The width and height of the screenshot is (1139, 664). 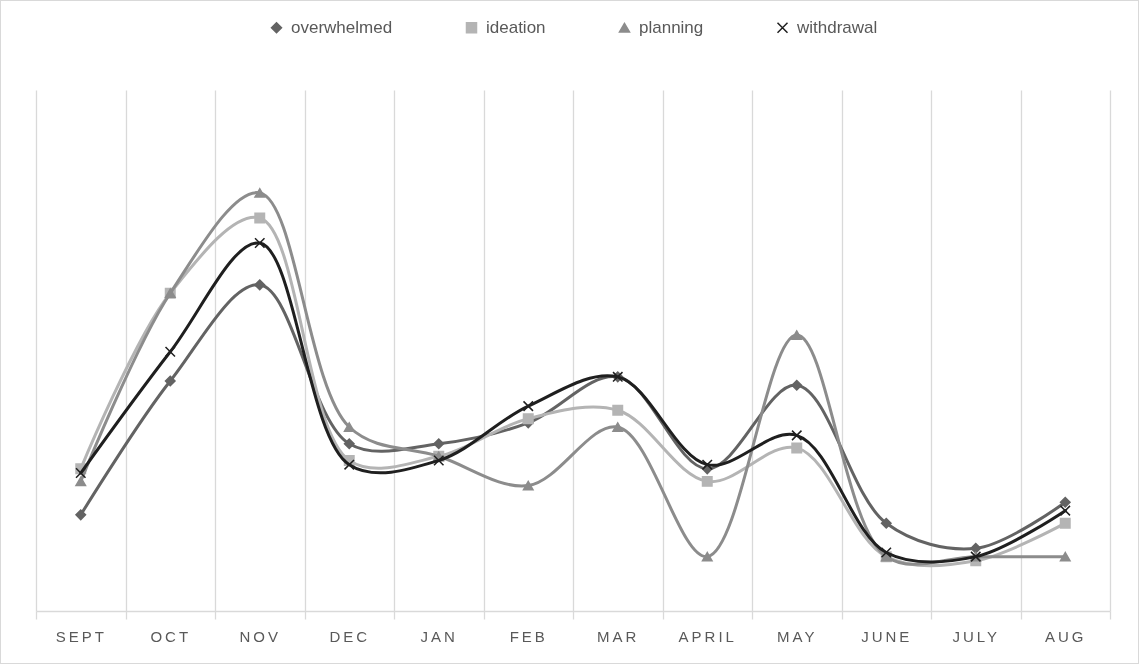 What do you see at coordinates (671, 27) in the screenshot?
I see `legend-label: planning` at bounding box center [671, 27].